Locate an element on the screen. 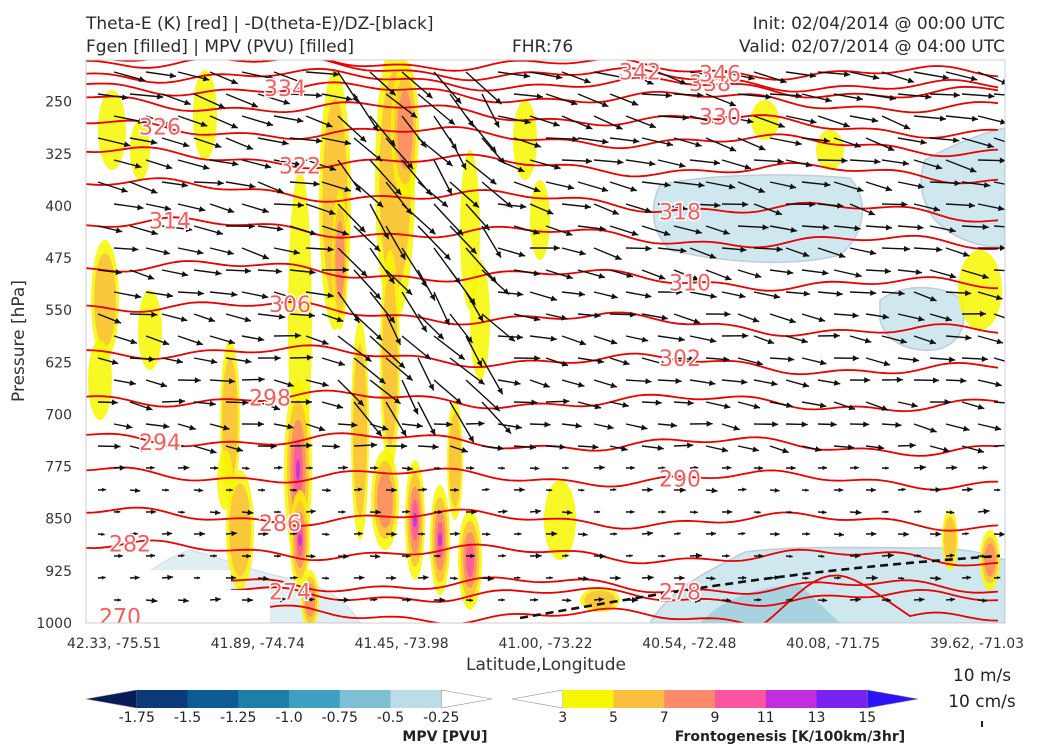 This screenshot has height=750, width=1050. mpv-colorbar-tick: -0.25 is located at coordinates (441, 718).